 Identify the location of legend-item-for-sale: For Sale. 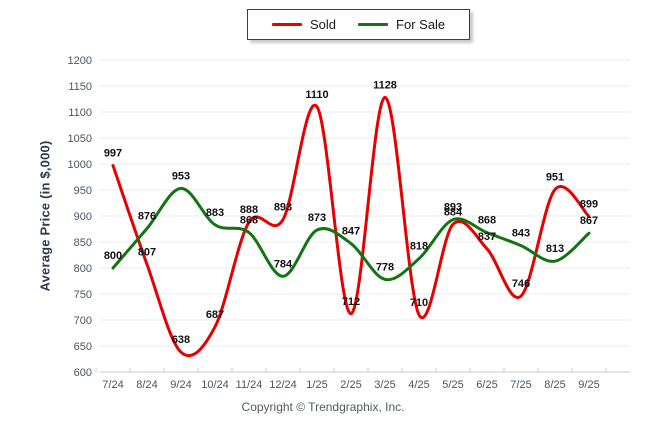
(401, 24).